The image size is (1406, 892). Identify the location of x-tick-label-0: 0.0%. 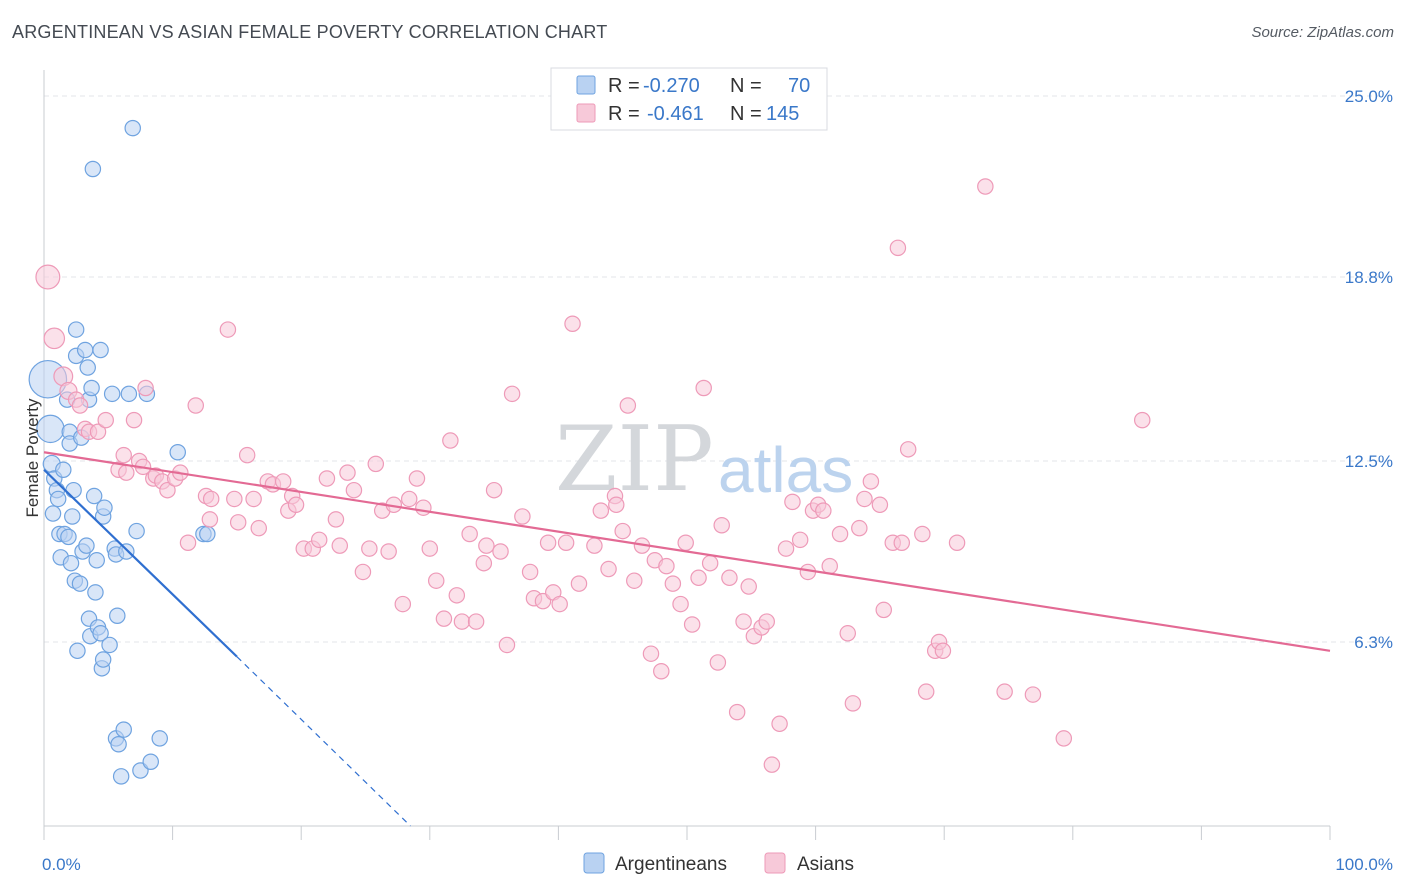
(61, 864).